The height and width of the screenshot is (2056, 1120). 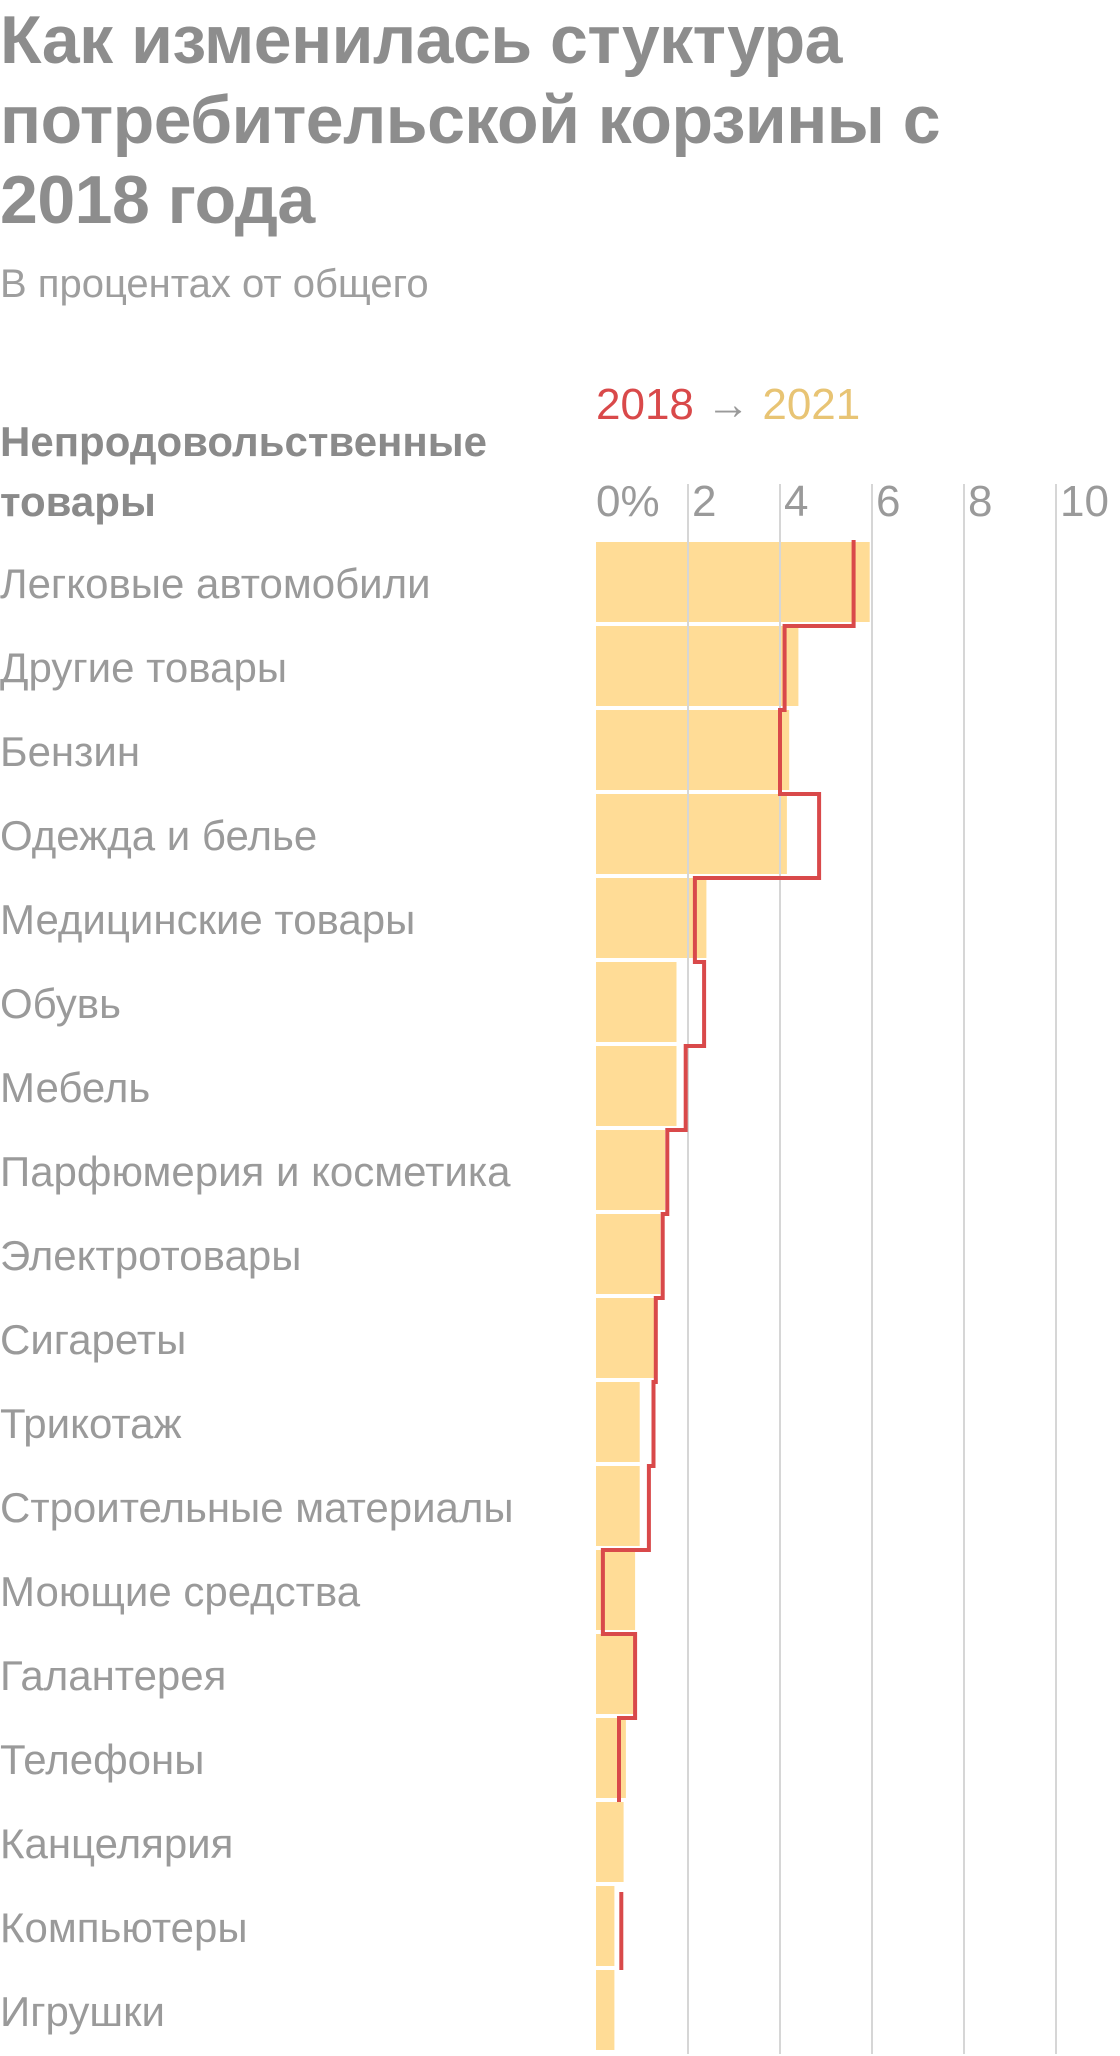 I want to click on category-label: Телефоны, so click(x=102, y=1759).